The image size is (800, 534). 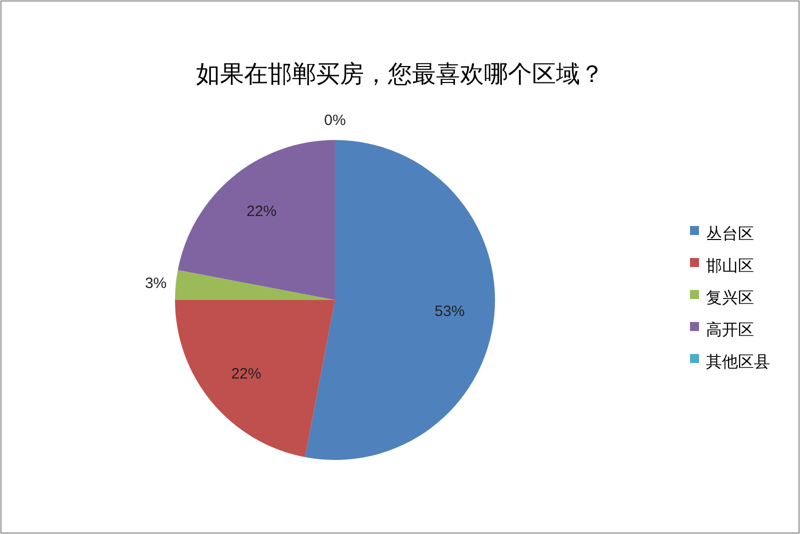 I want to click on data-label: 53%, so click(x=449, y=311).